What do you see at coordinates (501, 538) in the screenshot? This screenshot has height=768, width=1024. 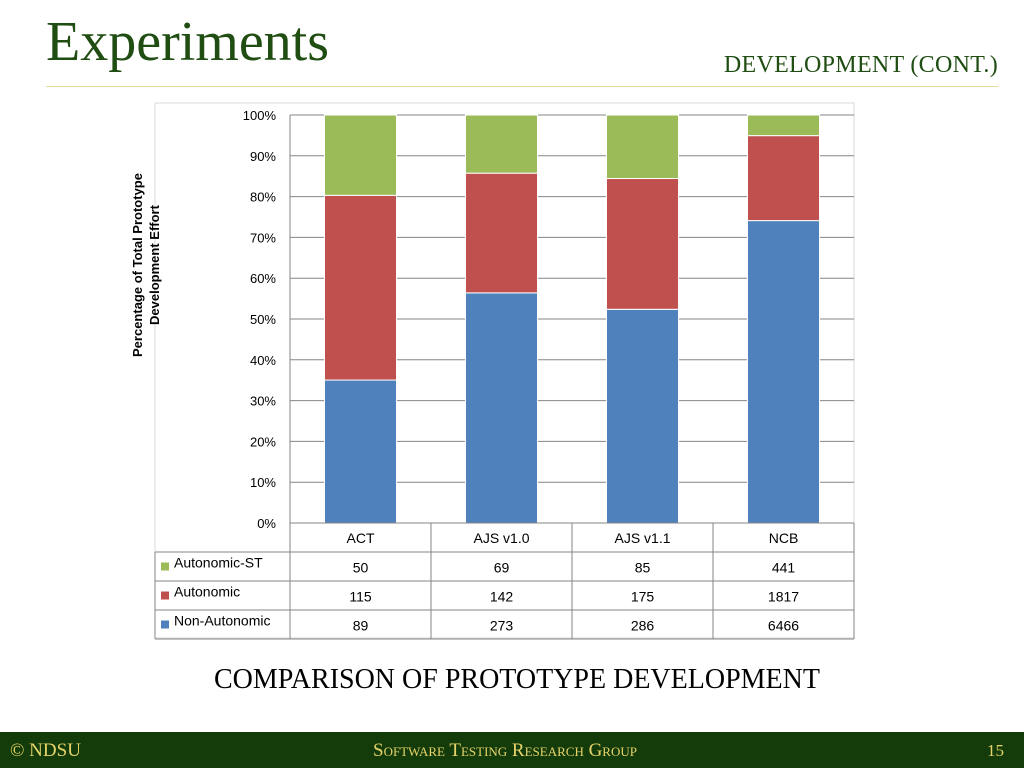 I see `x-category-label: AJS v1.0` at bounding box center [501, 538].